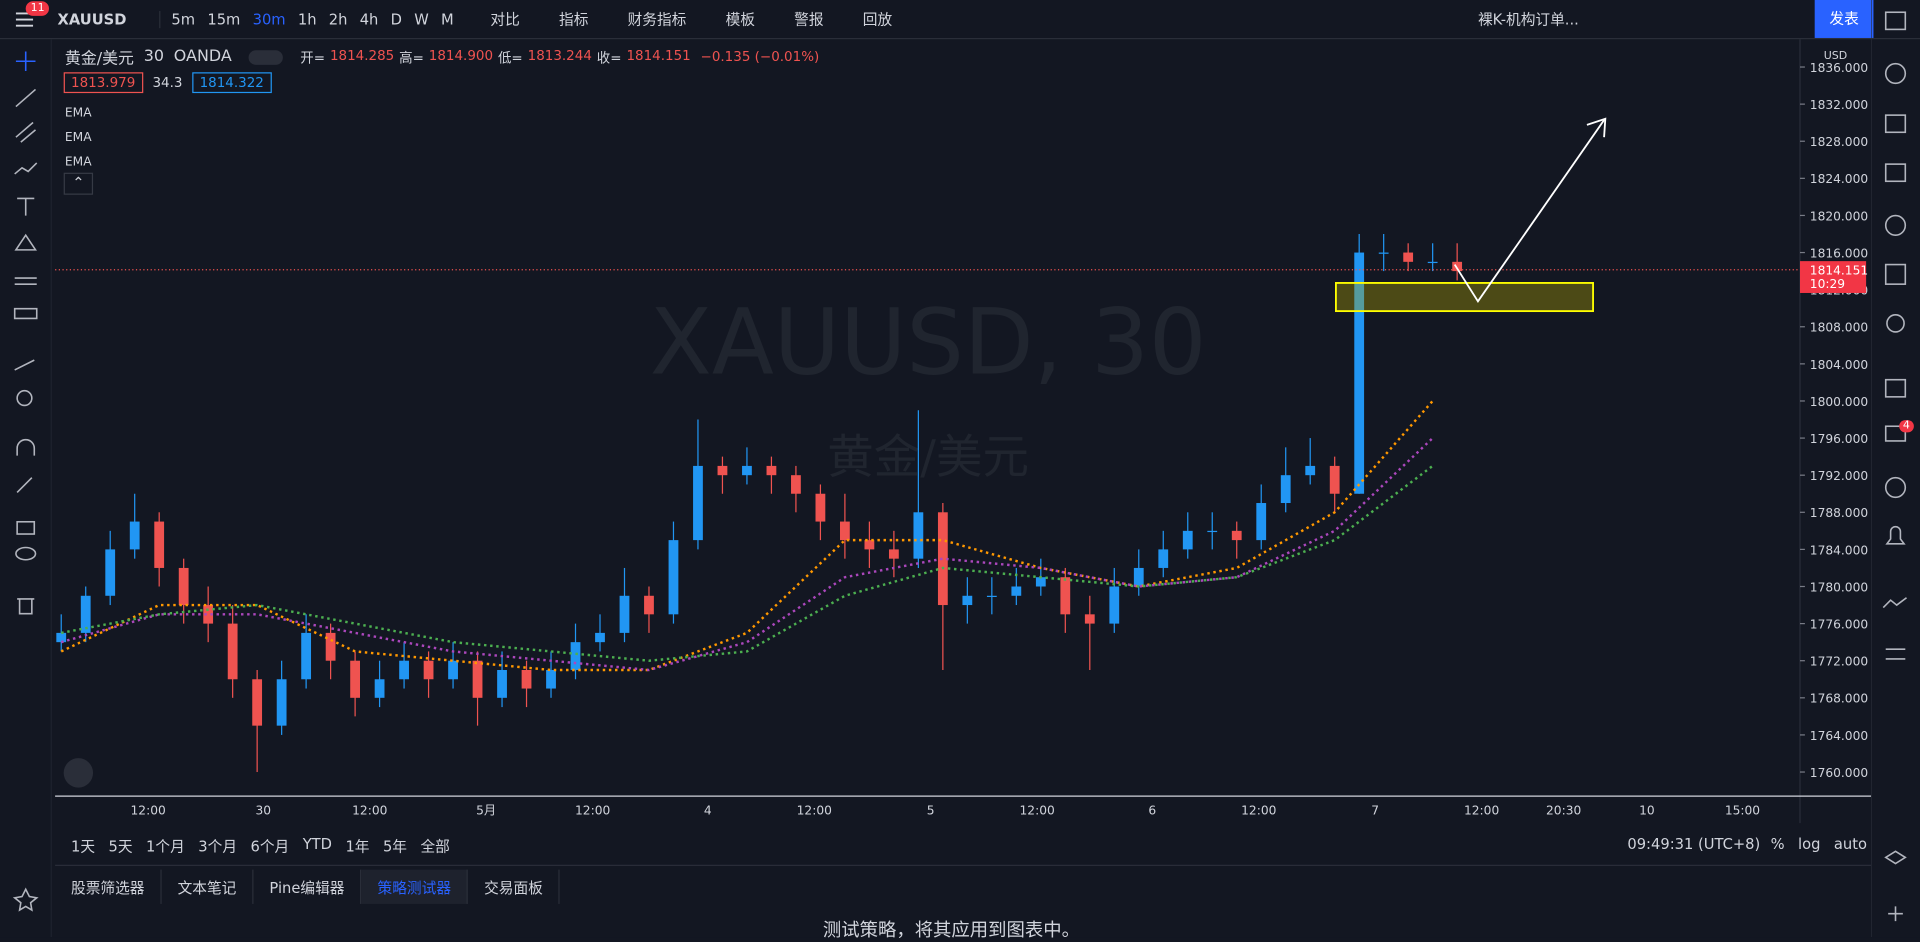 This screenshot has width=1920, height=942. What do you see at coordinates (435, 846) in the screenshot?
I see `range-button: 全部` at bounding box center [435, 846].